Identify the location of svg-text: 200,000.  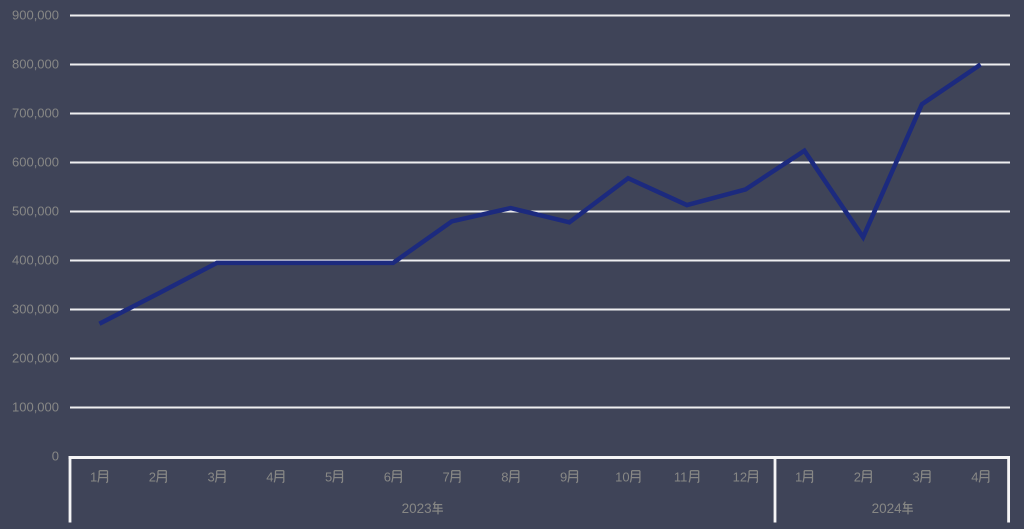
(35, 358).